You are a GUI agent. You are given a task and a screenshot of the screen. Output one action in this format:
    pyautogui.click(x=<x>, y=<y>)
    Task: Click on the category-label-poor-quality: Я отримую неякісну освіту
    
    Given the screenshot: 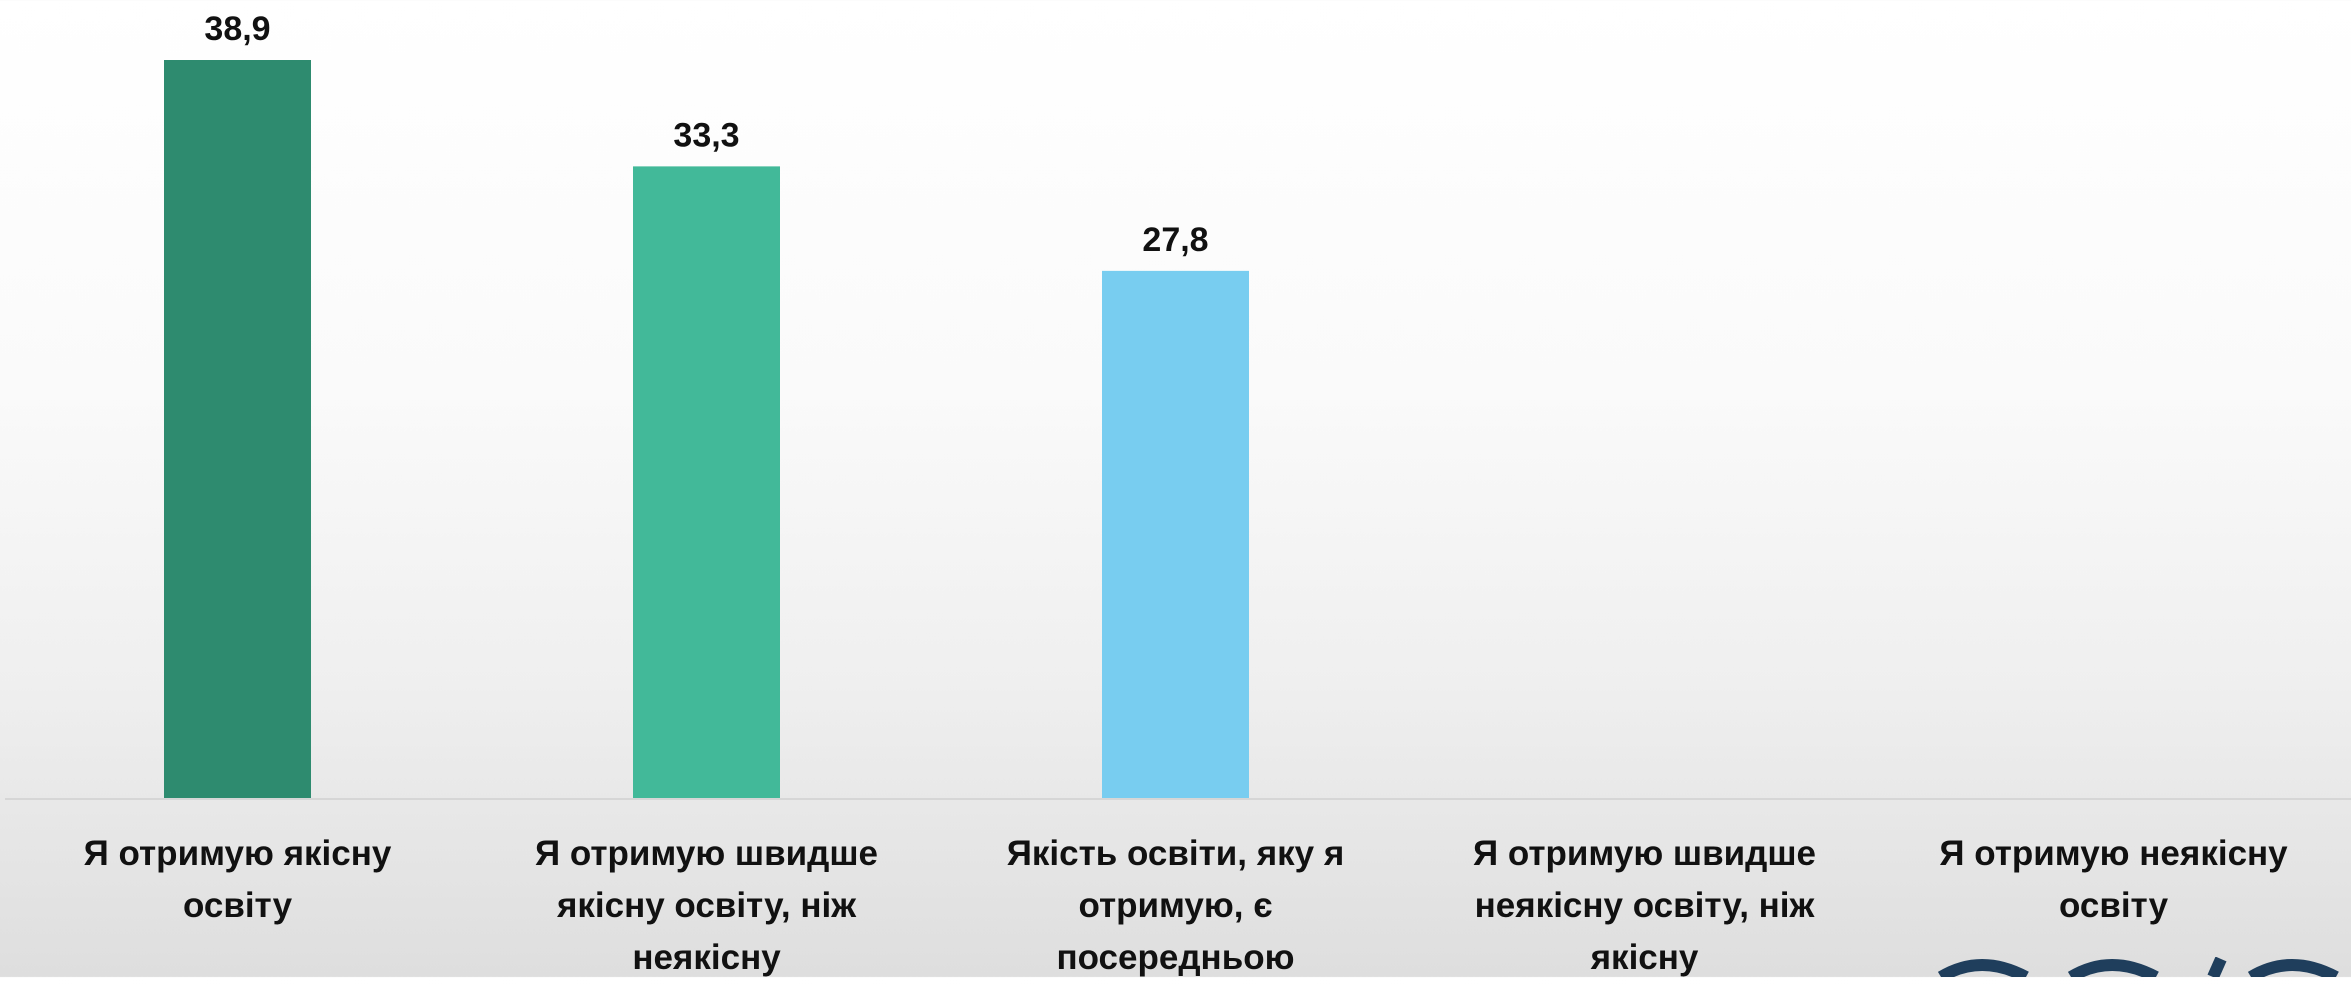 What is the action you would take?
    pyautogui.click(x=2113, y=879)
    